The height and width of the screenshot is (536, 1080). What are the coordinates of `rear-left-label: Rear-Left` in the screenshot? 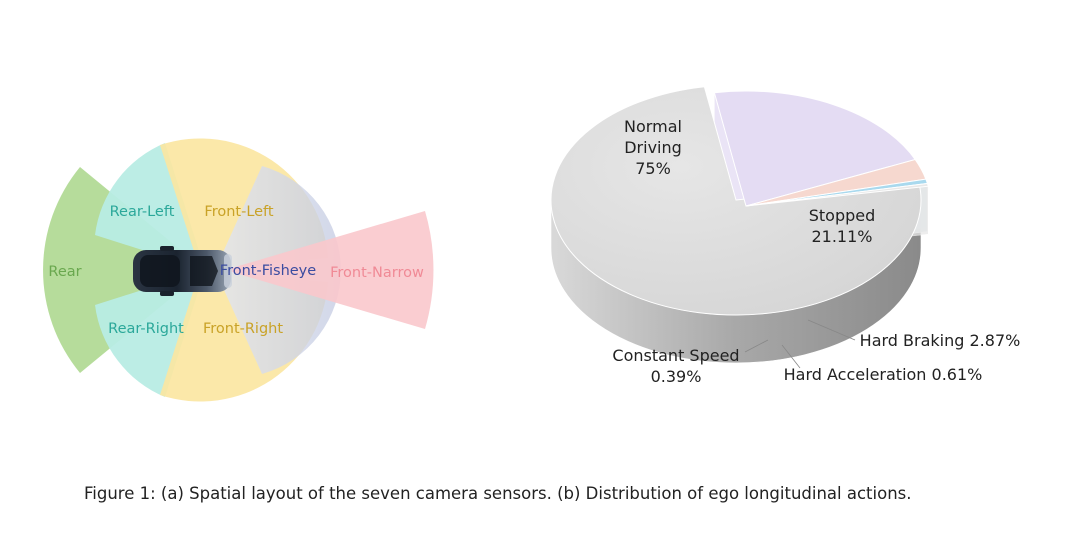 It's located at (142, 212).